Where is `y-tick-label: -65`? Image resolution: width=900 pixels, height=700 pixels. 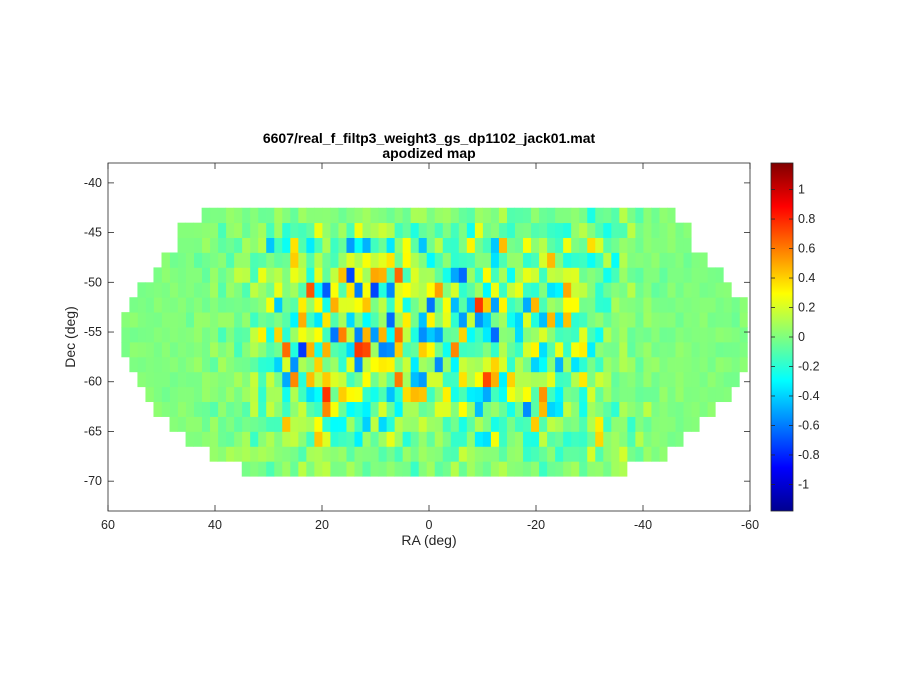 y-tick-label: -65 is located at coordinates (93, 431).